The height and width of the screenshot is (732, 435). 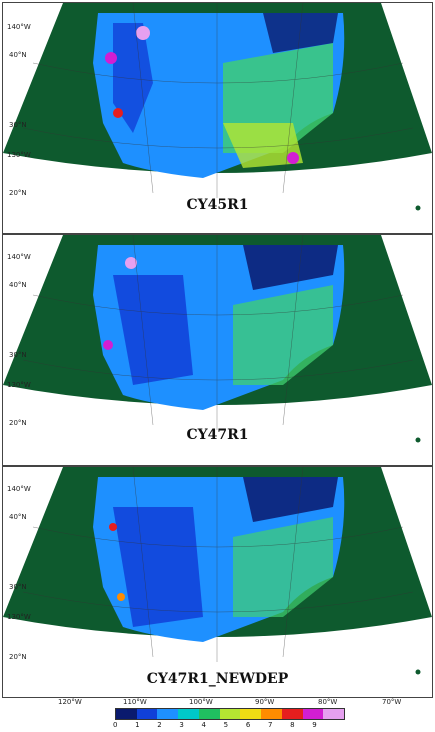 I want to click on colorbar-tick-label: 8, so click(x=292, y=725).